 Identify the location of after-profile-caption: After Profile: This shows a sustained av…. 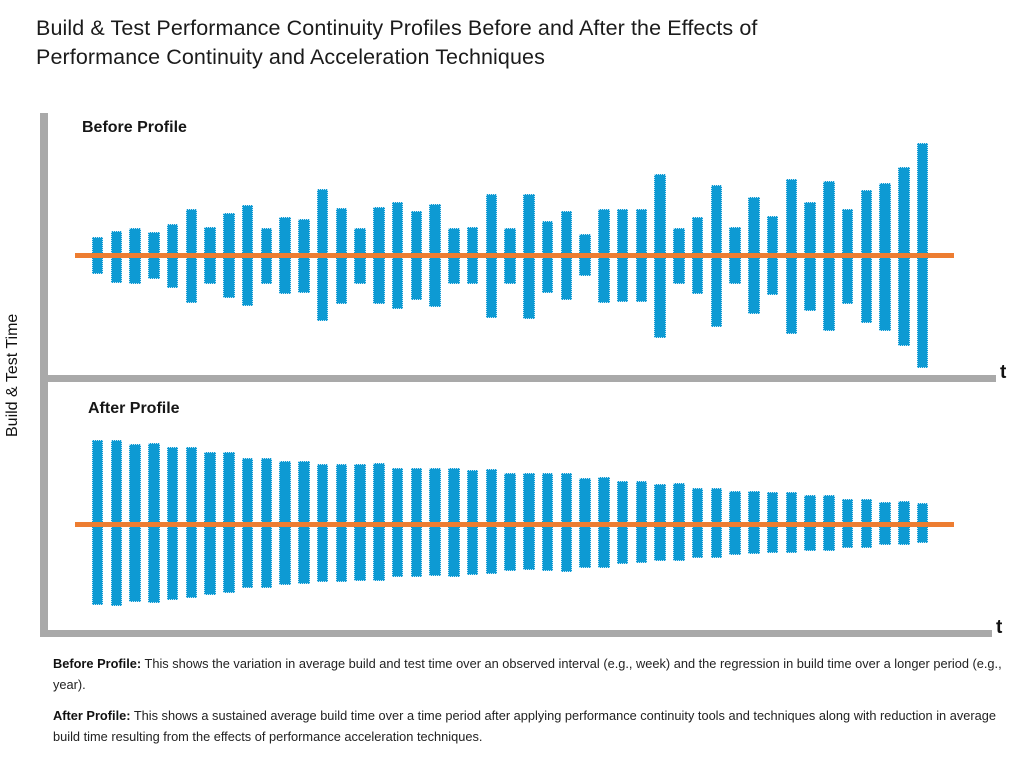
(530, 726).